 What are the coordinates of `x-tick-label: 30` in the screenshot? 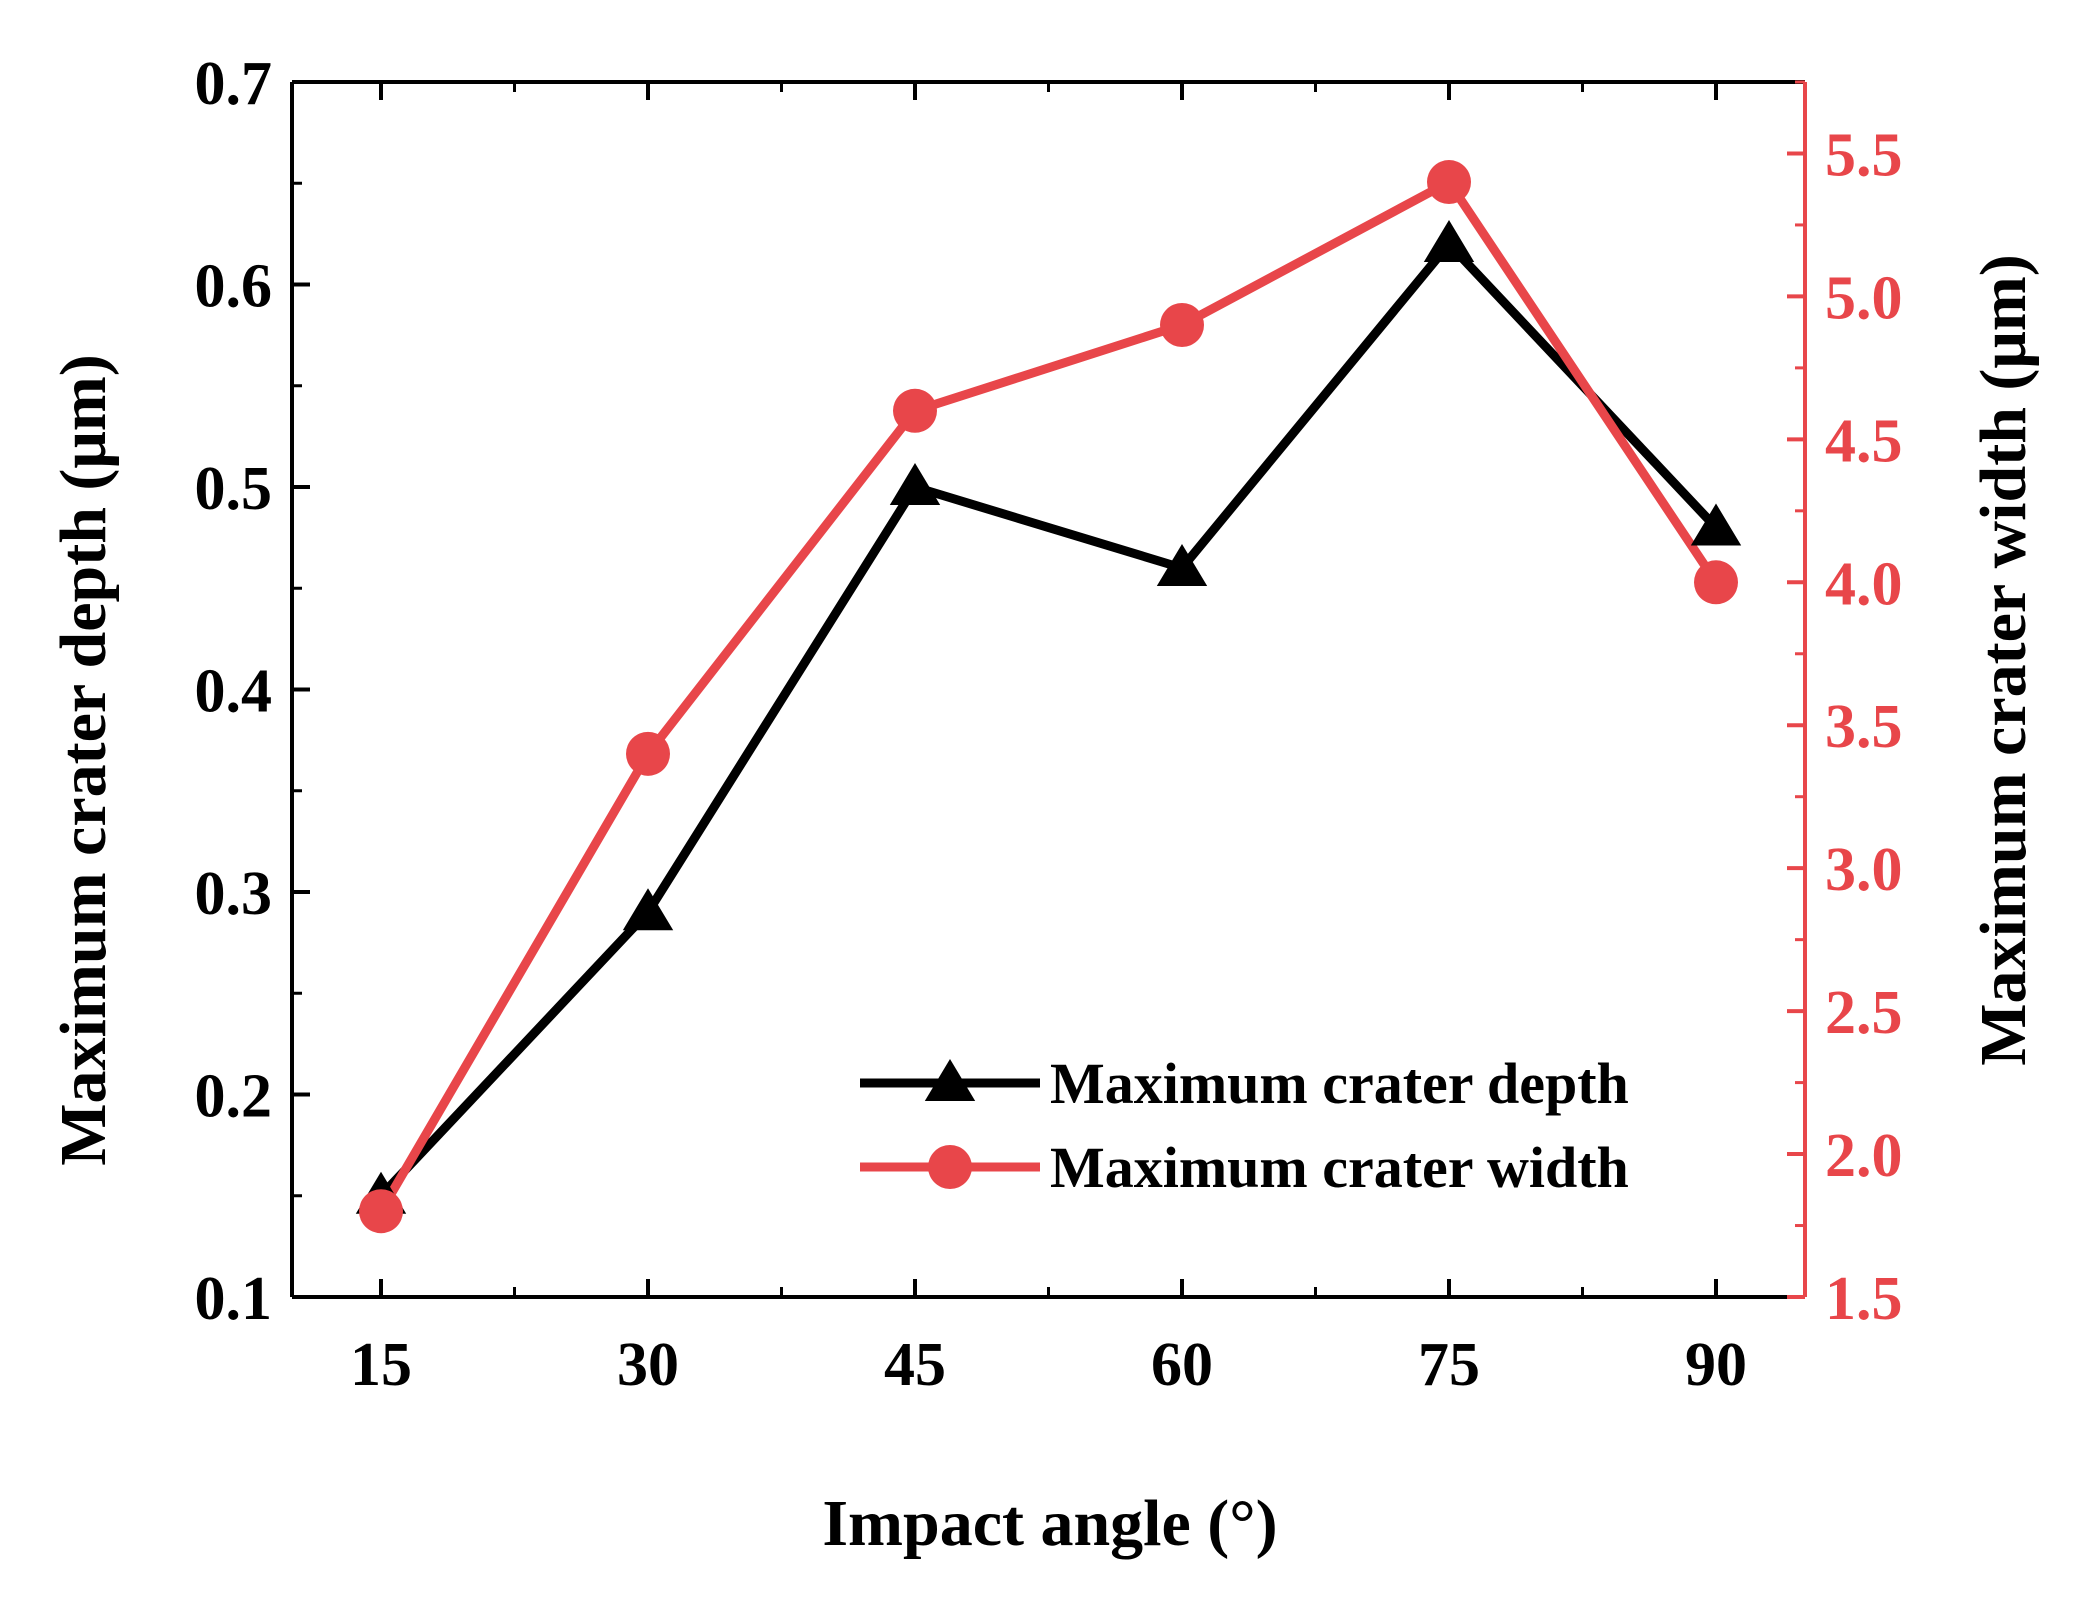 It's located at (648, 1365).